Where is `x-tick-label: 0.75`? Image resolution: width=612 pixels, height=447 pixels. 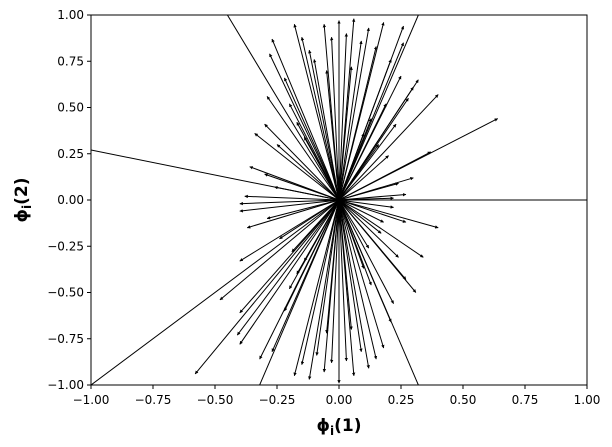 x-tick-label: 0.75 is located at coordinates (525, 400).